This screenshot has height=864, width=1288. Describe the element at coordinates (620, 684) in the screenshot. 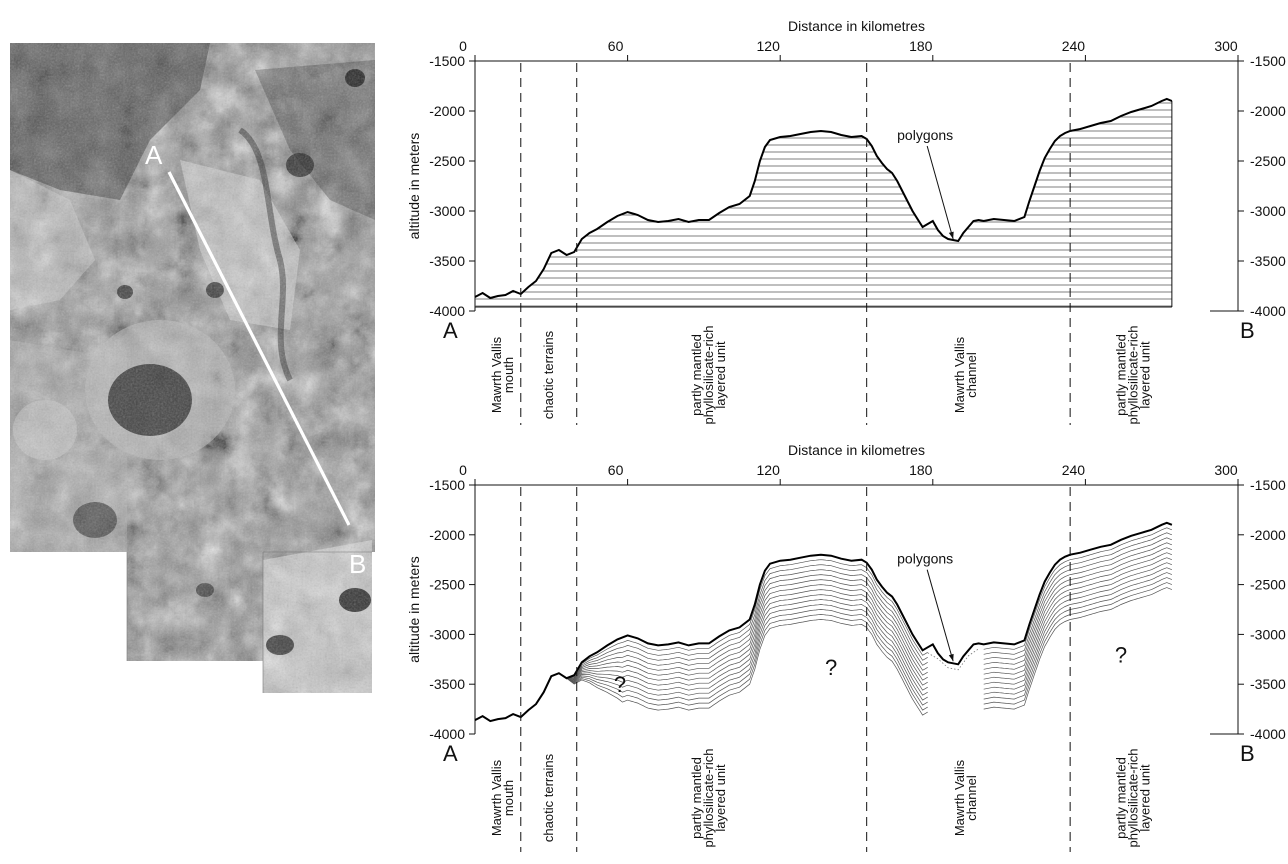

I see `annotation-question-mark: ?` at that location.